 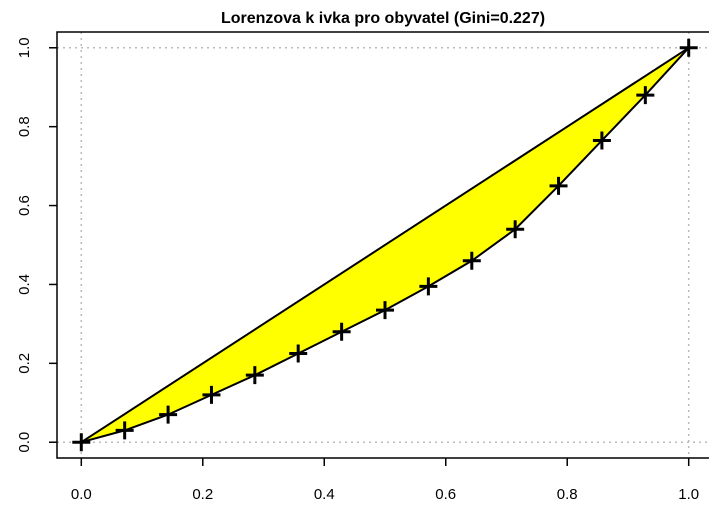 I want to click on x-tick-label: 0.6, so click(x=445, y=494).